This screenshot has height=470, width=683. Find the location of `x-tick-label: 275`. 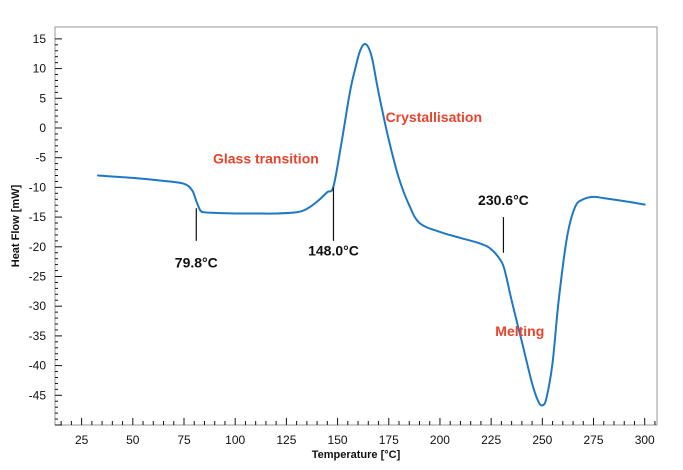

x-tick-label: 275 is located at coordinates (594, 440).